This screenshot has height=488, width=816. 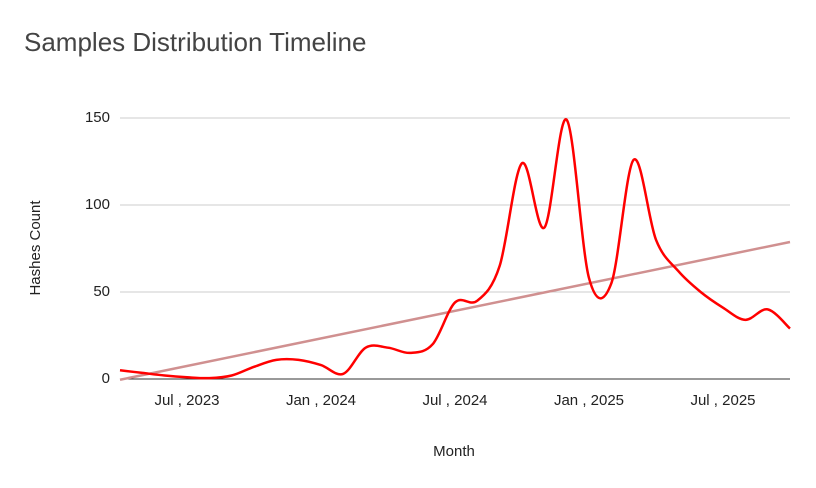 What do you see at coordinates (321, 400) in the screenshot?
I see `x-tick-label: Jan , 2024` at bounding box center [321, 400].